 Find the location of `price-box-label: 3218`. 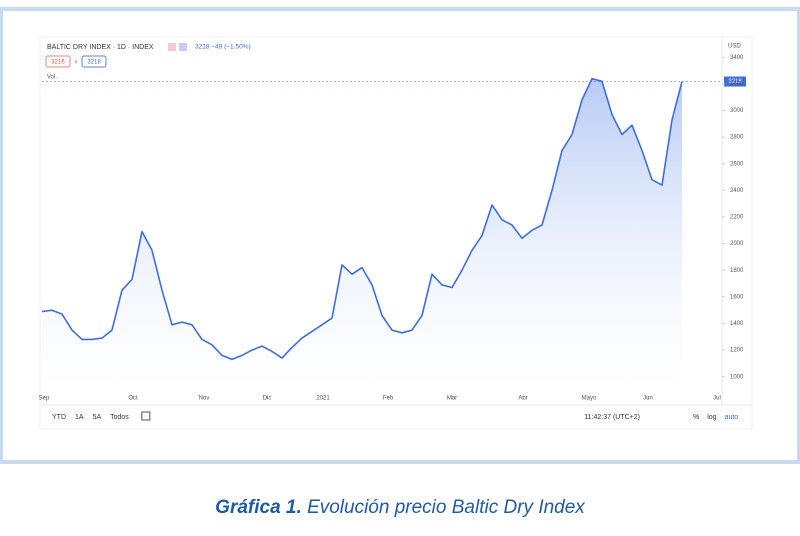

price-box-label: 3218 is located at coordinates (94, 63).